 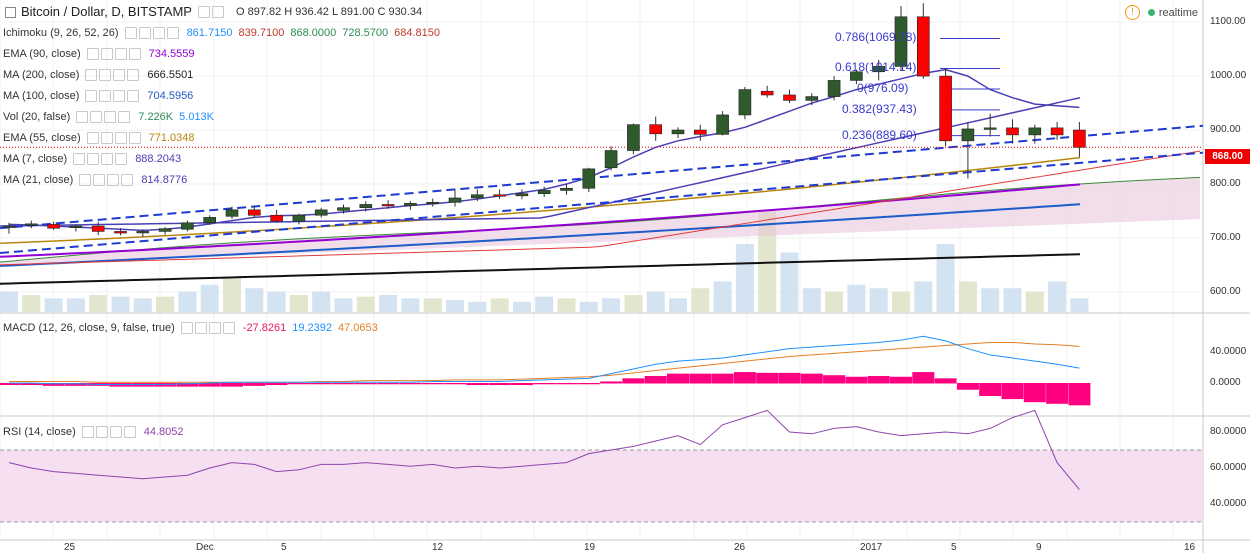 What do you see at coordinates (170, 96) in the screenshot?
I see `indicator-value: 704.5956` at bounding box center [170, 96].